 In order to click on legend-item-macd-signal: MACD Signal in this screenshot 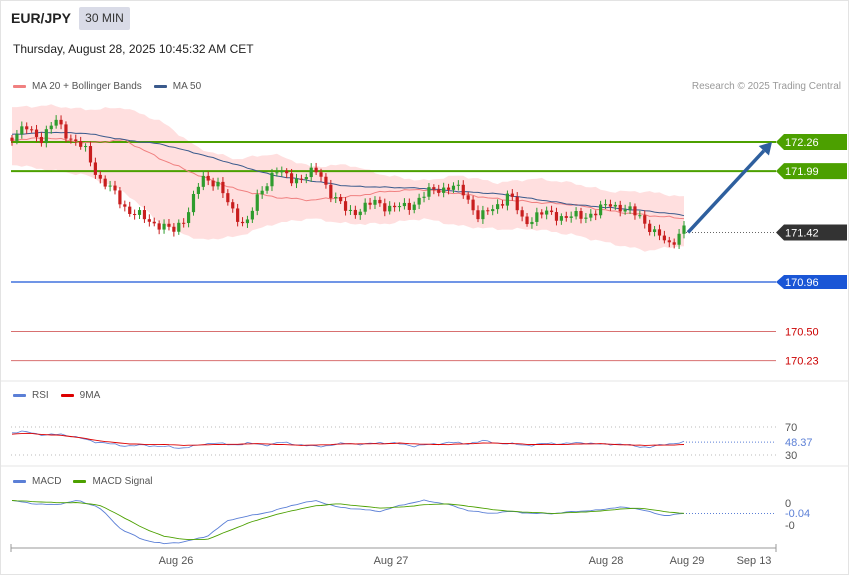, I will do `click(112, 481)`.